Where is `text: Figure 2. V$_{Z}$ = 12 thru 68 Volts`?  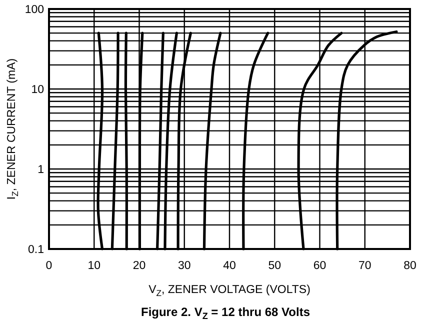
text: Figure 2. V$_{Z}$ = 12 thru 68 Volts is located at coordinates (225, 313).